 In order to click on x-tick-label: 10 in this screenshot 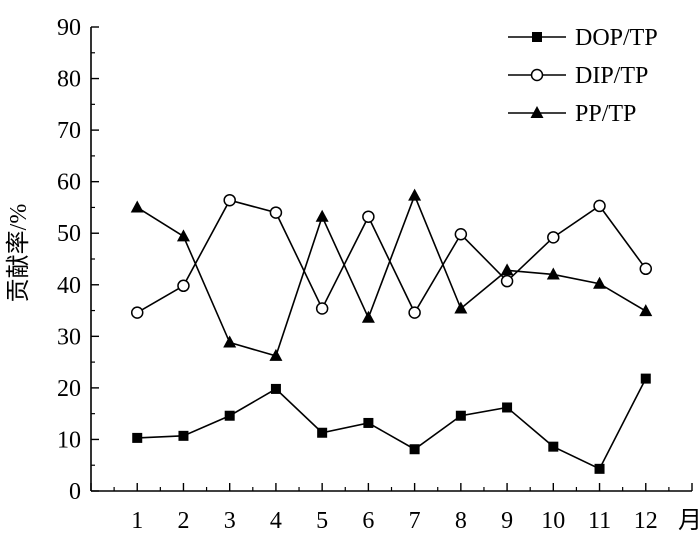, I will do `click(553, 521)`.